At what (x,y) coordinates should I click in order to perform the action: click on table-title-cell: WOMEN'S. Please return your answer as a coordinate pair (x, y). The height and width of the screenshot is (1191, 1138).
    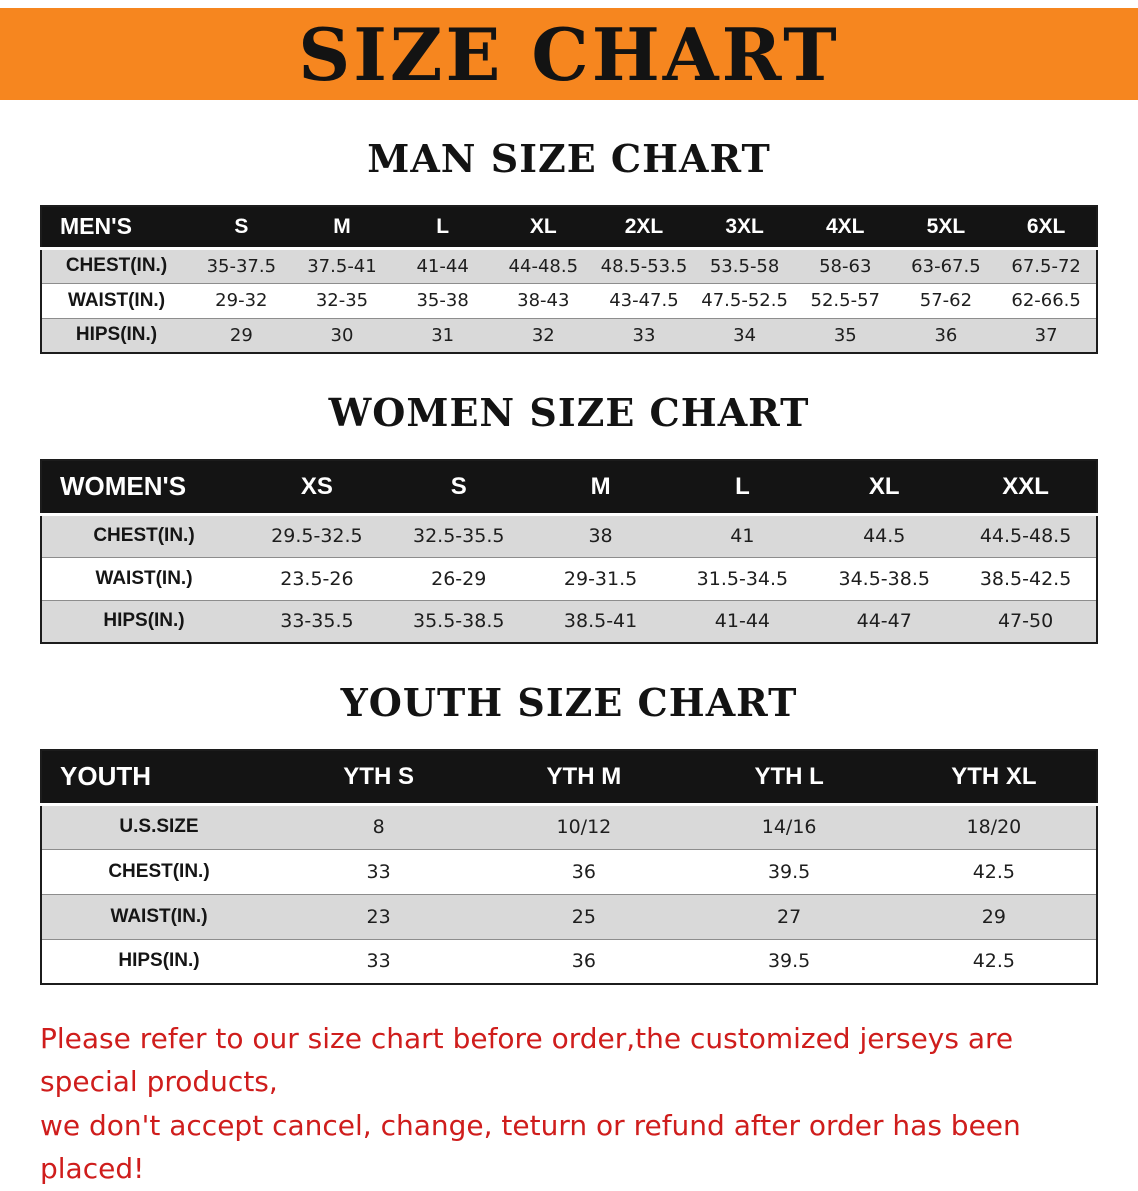
    Looking at the image, I should click on (143, 488).